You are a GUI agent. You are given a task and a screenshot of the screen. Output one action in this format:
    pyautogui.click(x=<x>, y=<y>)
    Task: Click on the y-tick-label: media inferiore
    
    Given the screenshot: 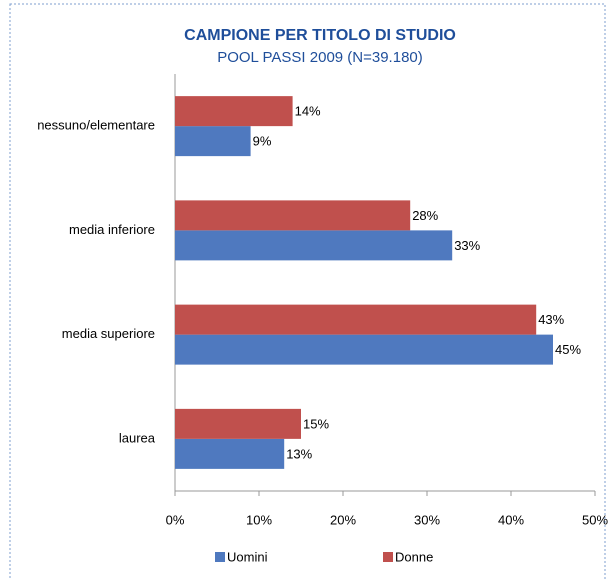 What is the action you would take?
    pyautogui.click(x=112, y=229)
    